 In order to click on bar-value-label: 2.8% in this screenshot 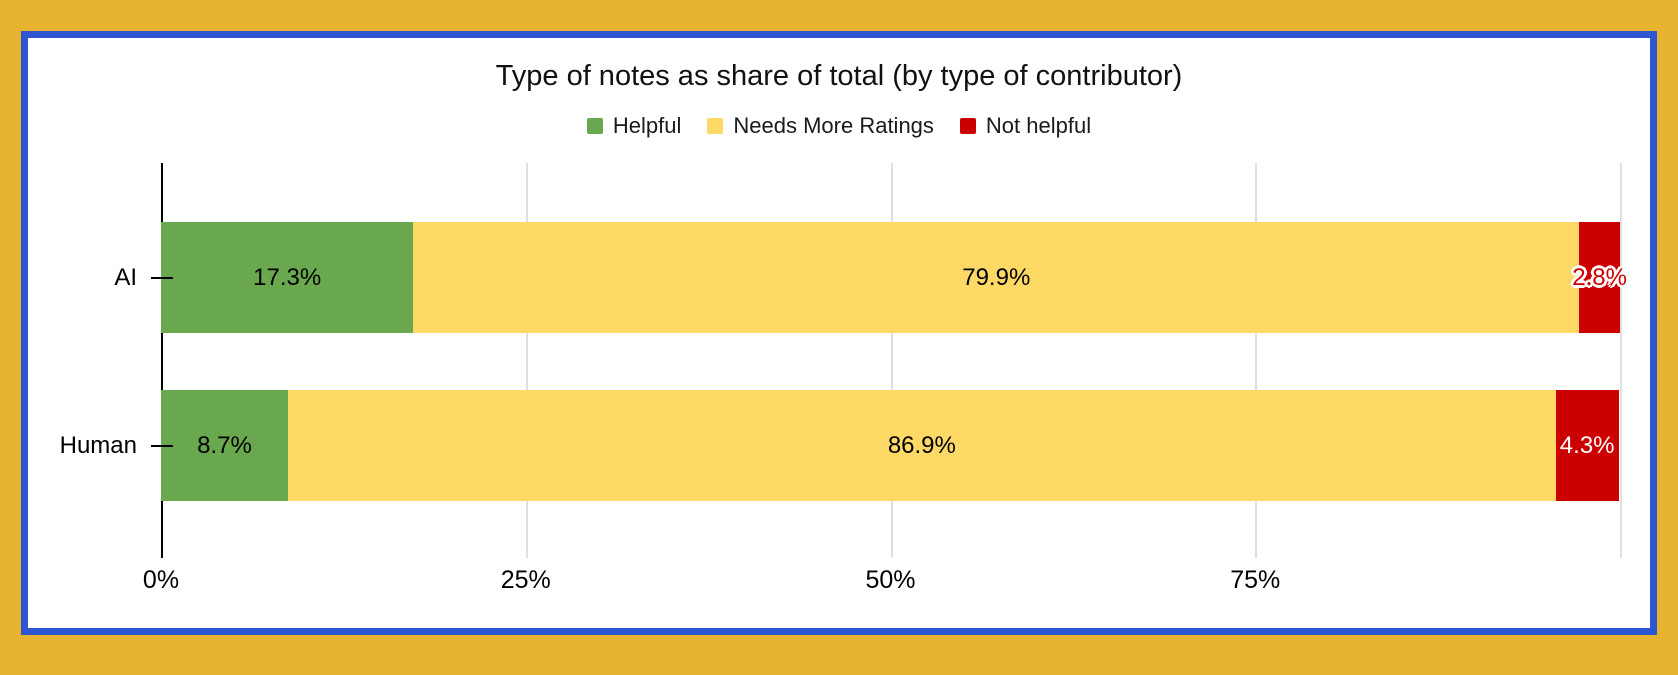, I will do `click(1599, 277)`.